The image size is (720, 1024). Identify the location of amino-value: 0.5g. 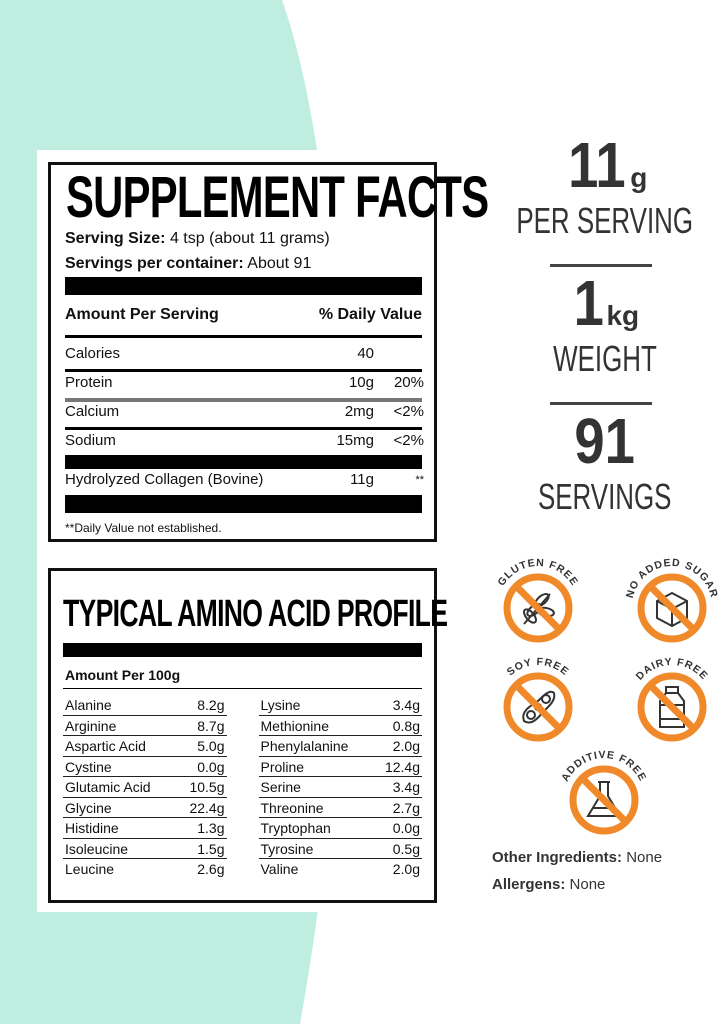
(406, 848).